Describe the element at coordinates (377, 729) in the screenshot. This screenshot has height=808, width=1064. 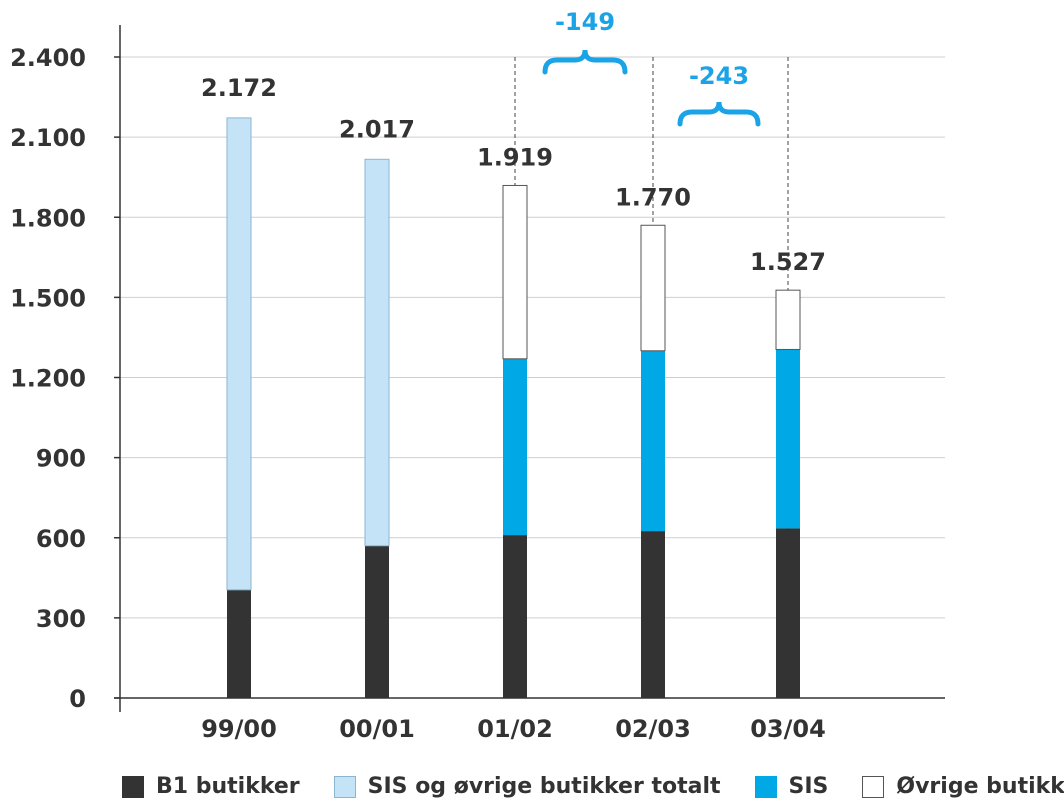
I see `x-tick-label: 00/01` at that location.